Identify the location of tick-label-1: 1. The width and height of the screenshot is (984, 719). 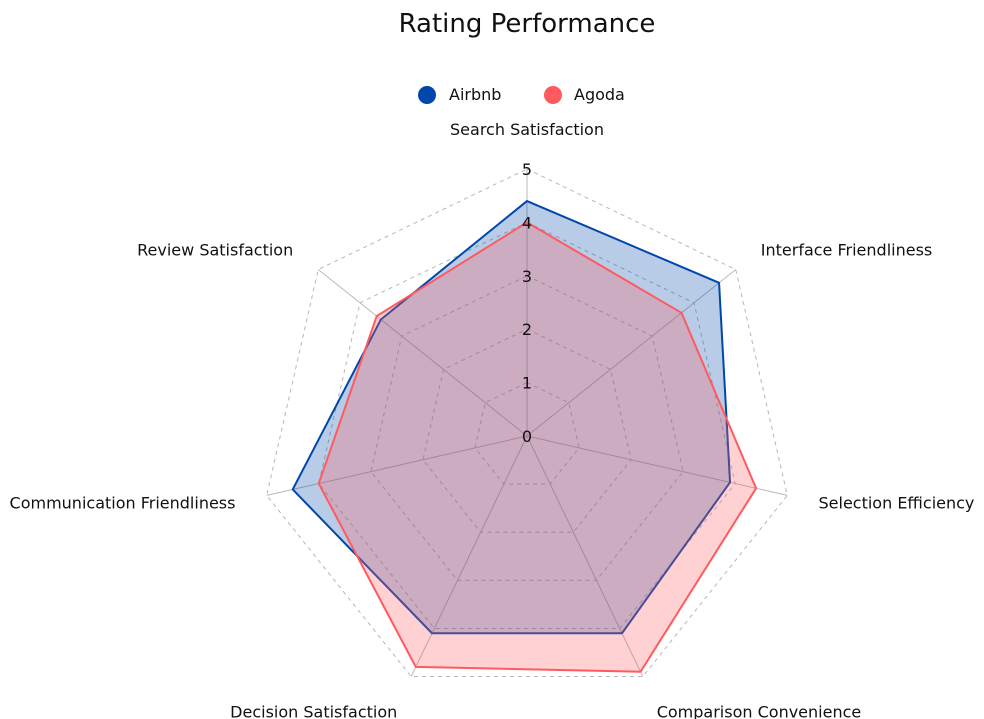
(527, 383).